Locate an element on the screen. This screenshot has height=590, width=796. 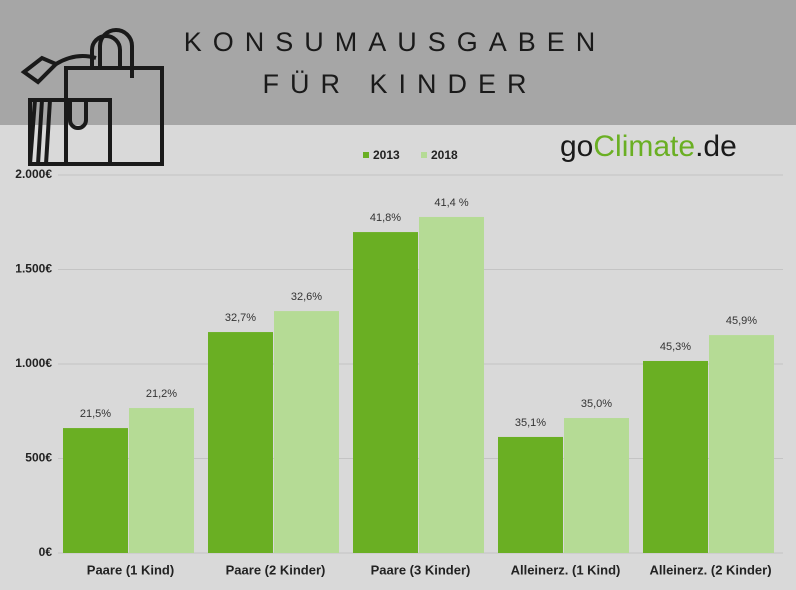
brand-part: Climate is located at coordinates (644, 146).